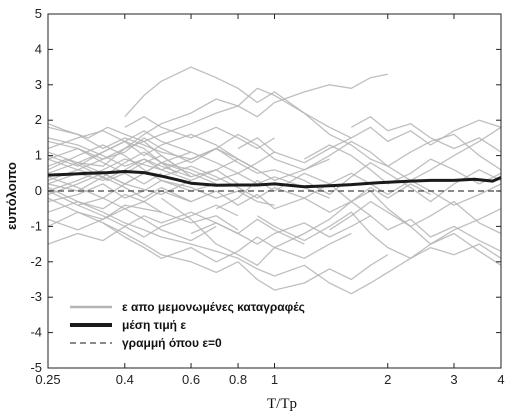  I want to click on y-tick-label: 4, so click(38, 48).